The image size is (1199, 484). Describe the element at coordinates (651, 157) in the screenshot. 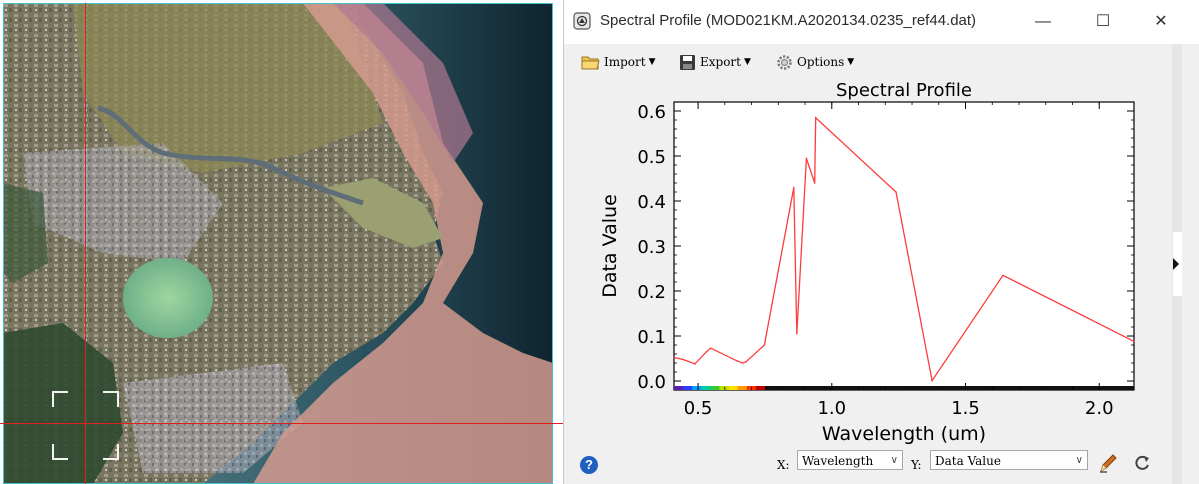

I see `y-tick-label: 0.5` at that location.